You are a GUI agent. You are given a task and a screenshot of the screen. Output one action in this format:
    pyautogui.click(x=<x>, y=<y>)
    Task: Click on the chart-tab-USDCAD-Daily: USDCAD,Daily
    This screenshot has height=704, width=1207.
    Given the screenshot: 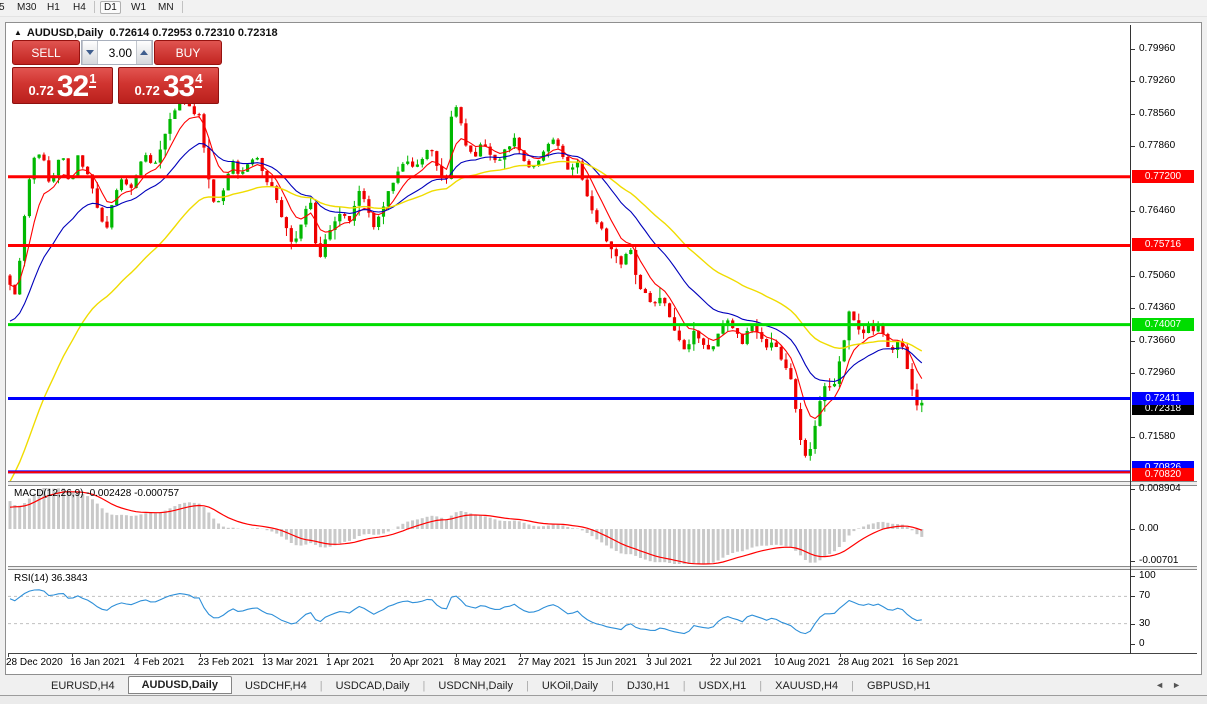 What is the action you would take?
    pyautogui.click(x=372, y=686)
    